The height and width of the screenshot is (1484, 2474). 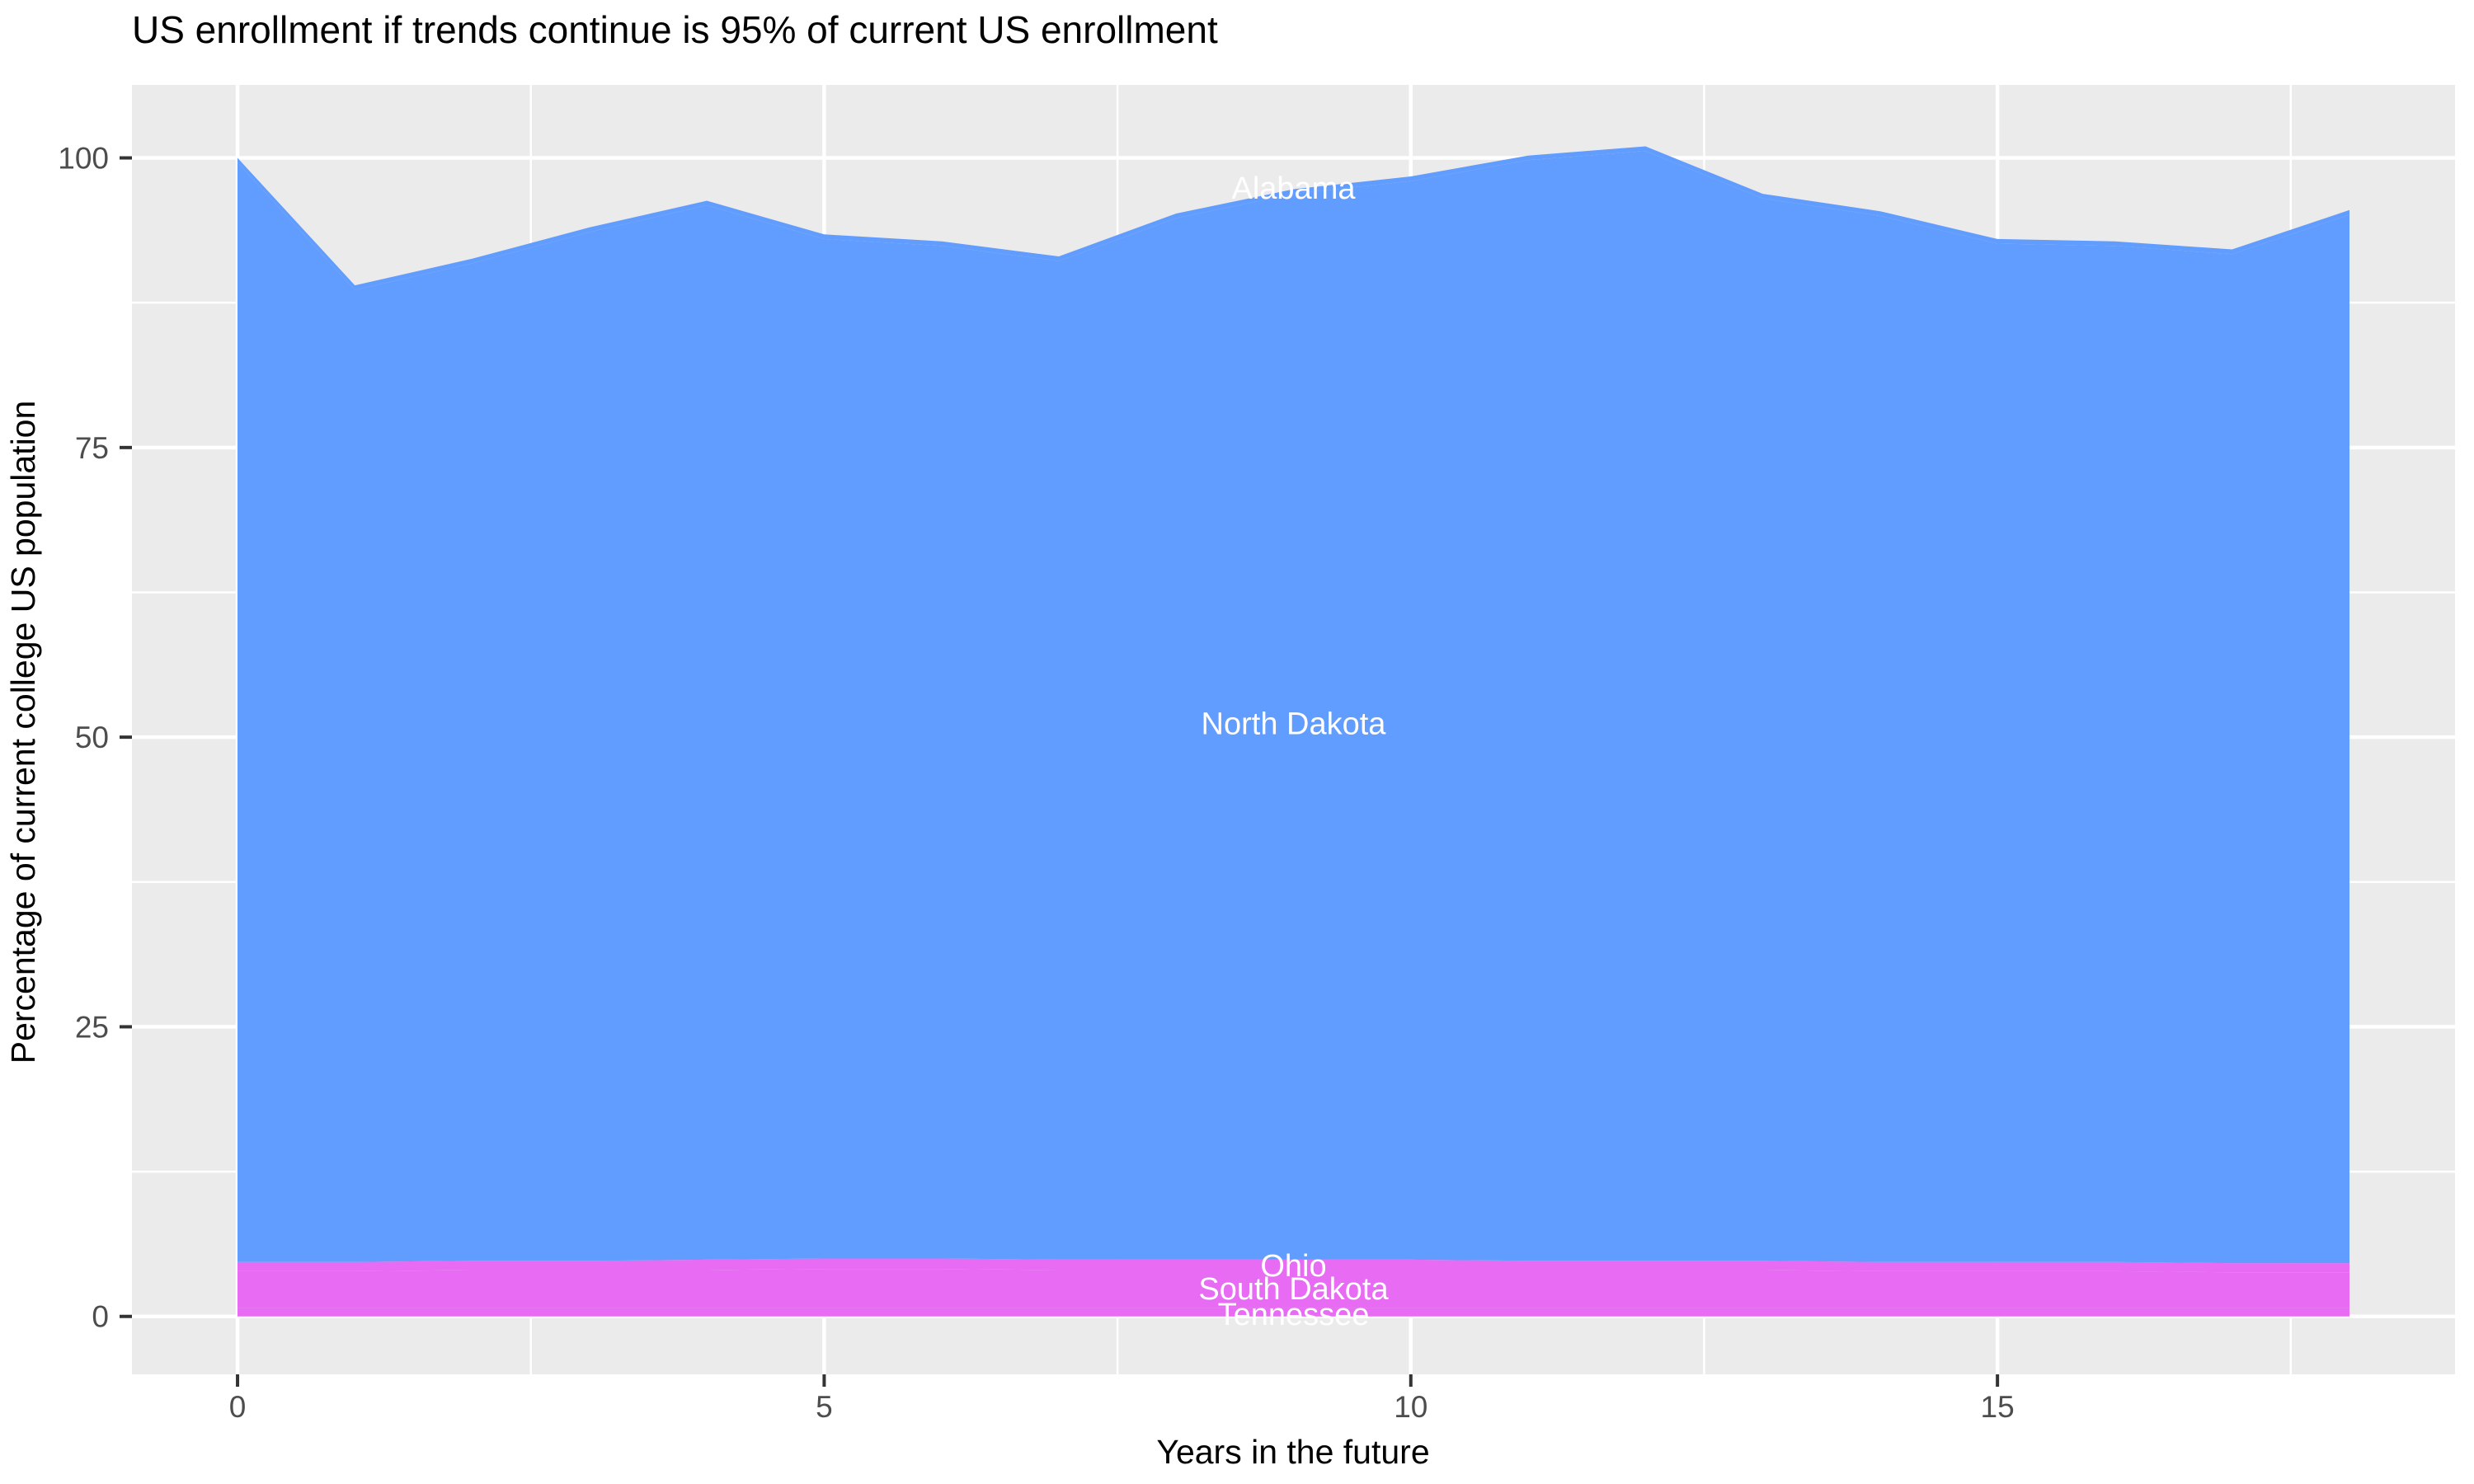 I want to click on y-tick-label: 50, so click(x=92, y=737).